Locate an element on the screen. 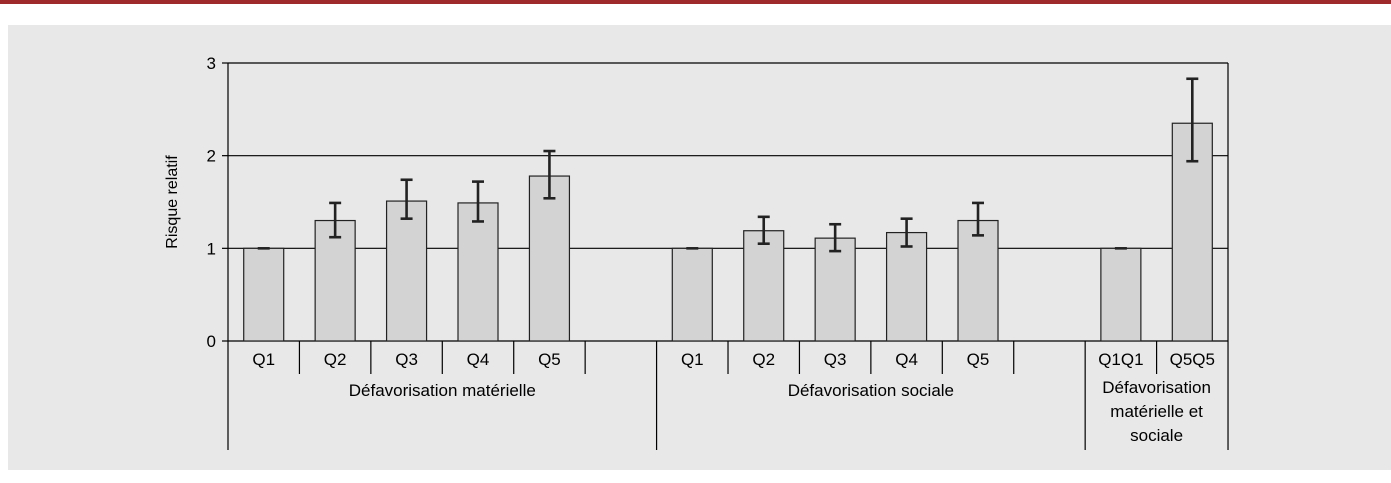 This screenshot has width=1391, height=483. y-tick-label: 0 is located at coordinates (211, 341).